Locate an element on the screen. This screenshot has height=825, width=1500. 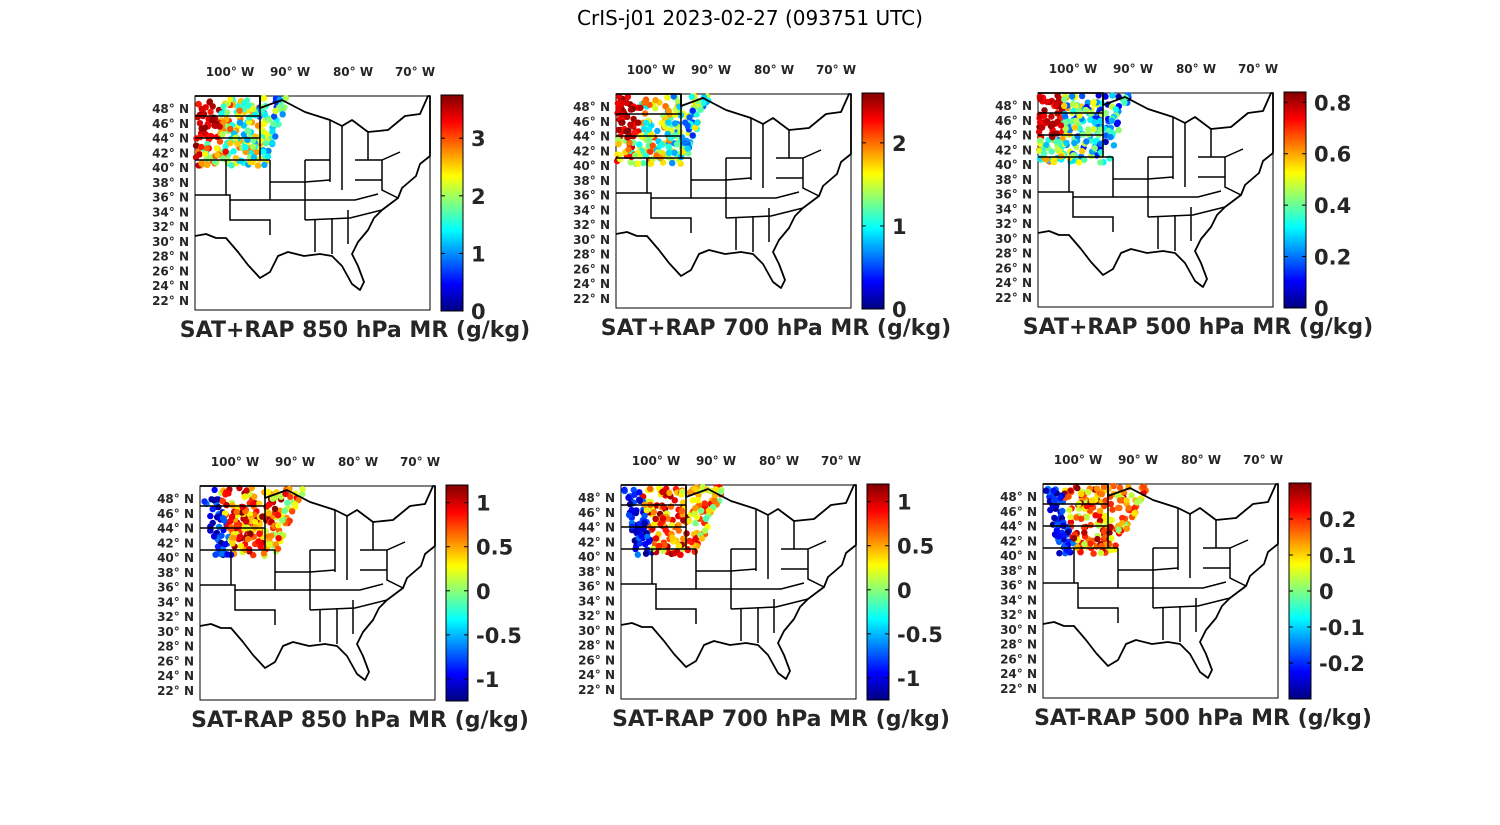
colorbar-tick-label: 0.8 is located at coordinates (1332, 103).